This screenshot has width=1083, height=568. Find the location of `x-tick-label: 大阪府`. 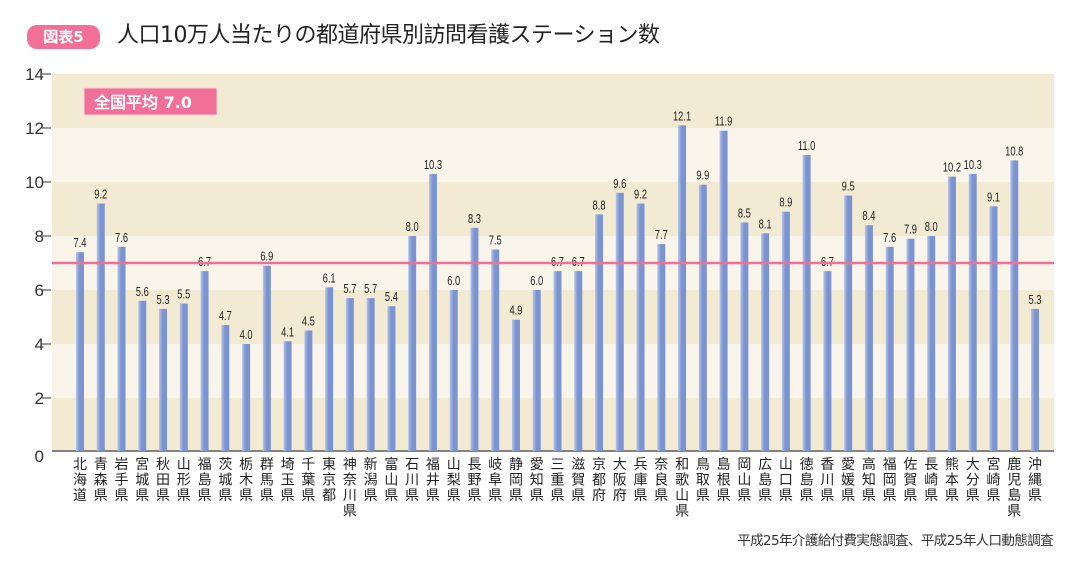

x-tick-label: 大阪府 is located at coordinates (620, 480).